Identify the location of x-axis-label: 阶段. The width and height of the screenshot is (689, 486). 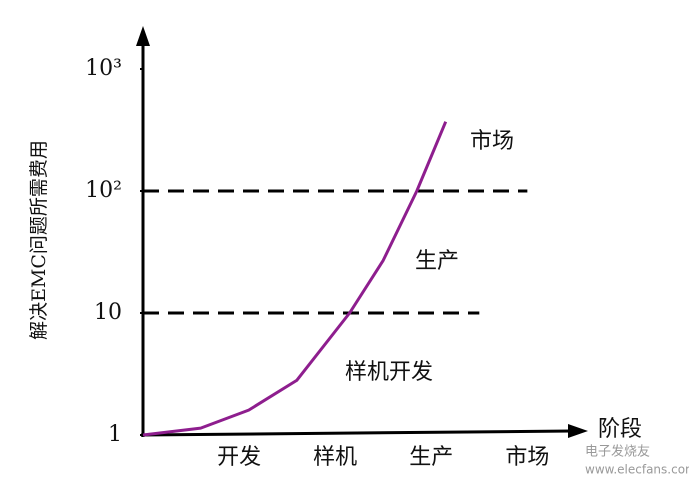
(620, 429).